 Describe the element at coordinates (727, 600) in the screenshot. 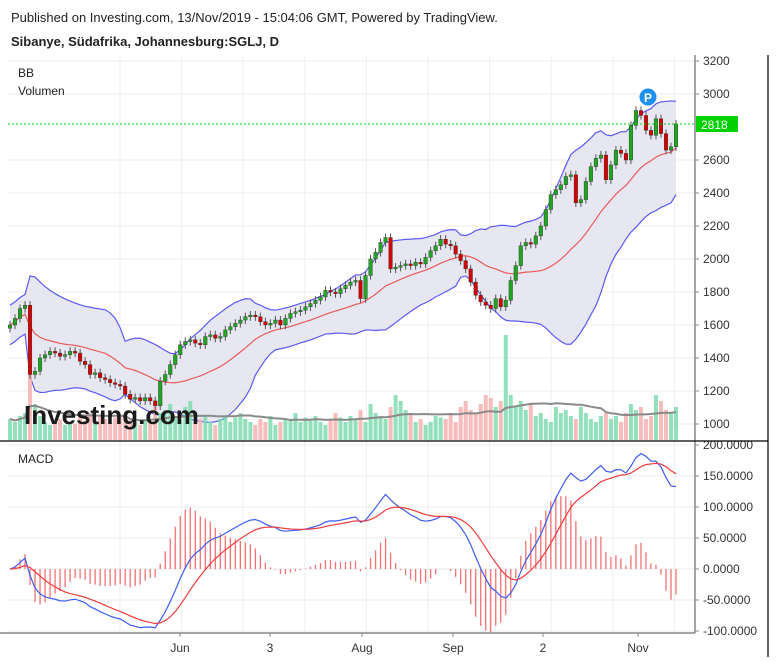

I see `macd-tick-label: -50.0000` at that location.